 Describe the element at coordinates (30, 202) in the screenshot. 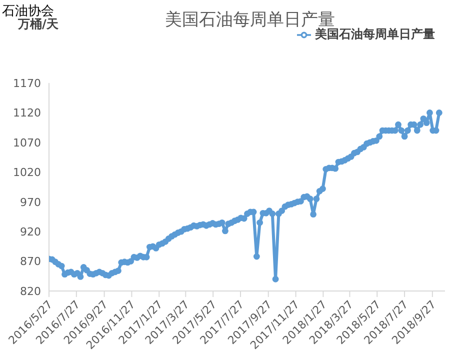

I see `y-tick-label: 970` at that location.